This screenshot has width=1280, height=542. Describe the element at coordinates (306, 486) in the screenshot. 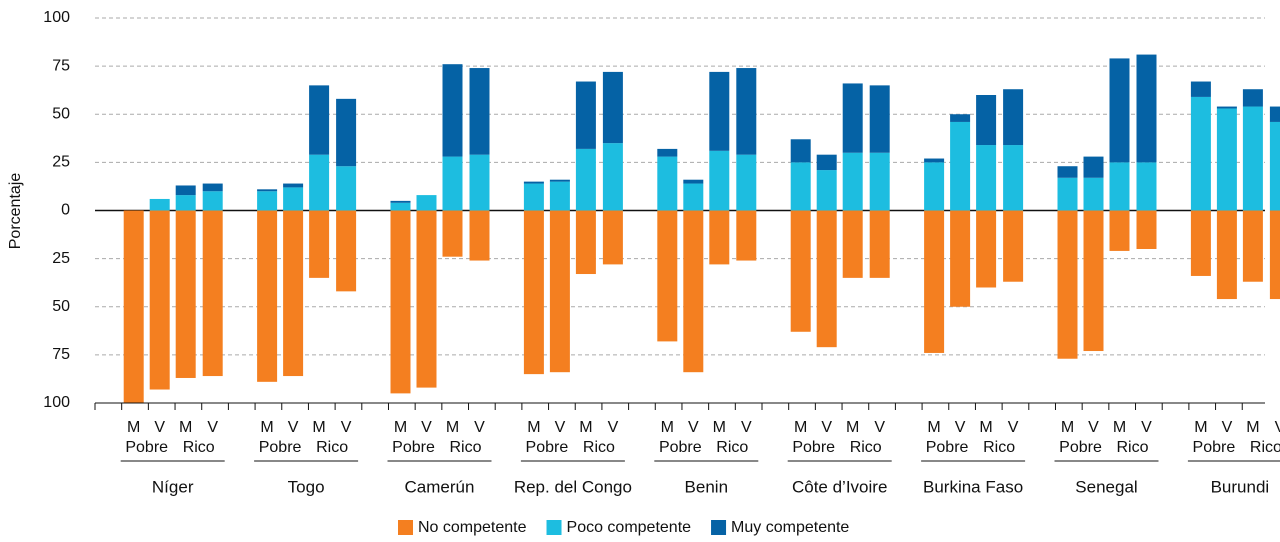

I see `x-tick-label: Togo` at that location.